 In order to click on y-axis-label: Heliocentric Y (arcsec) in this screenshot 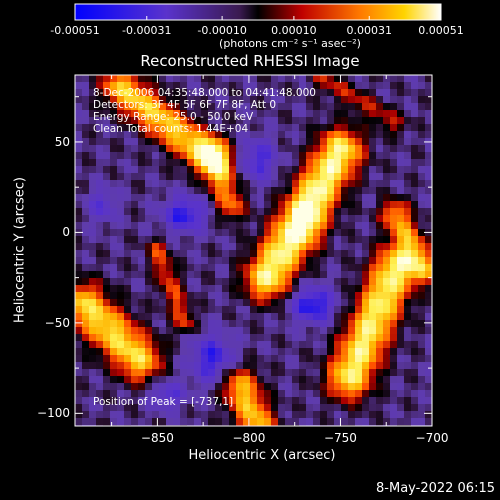, I will do `click(20, 250)`.